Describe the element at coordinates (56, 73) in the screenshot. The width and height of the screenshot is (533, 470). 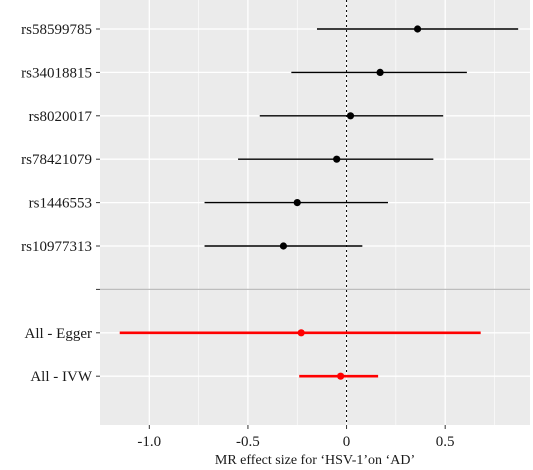
I see `row-label: rs34018815` at that location.